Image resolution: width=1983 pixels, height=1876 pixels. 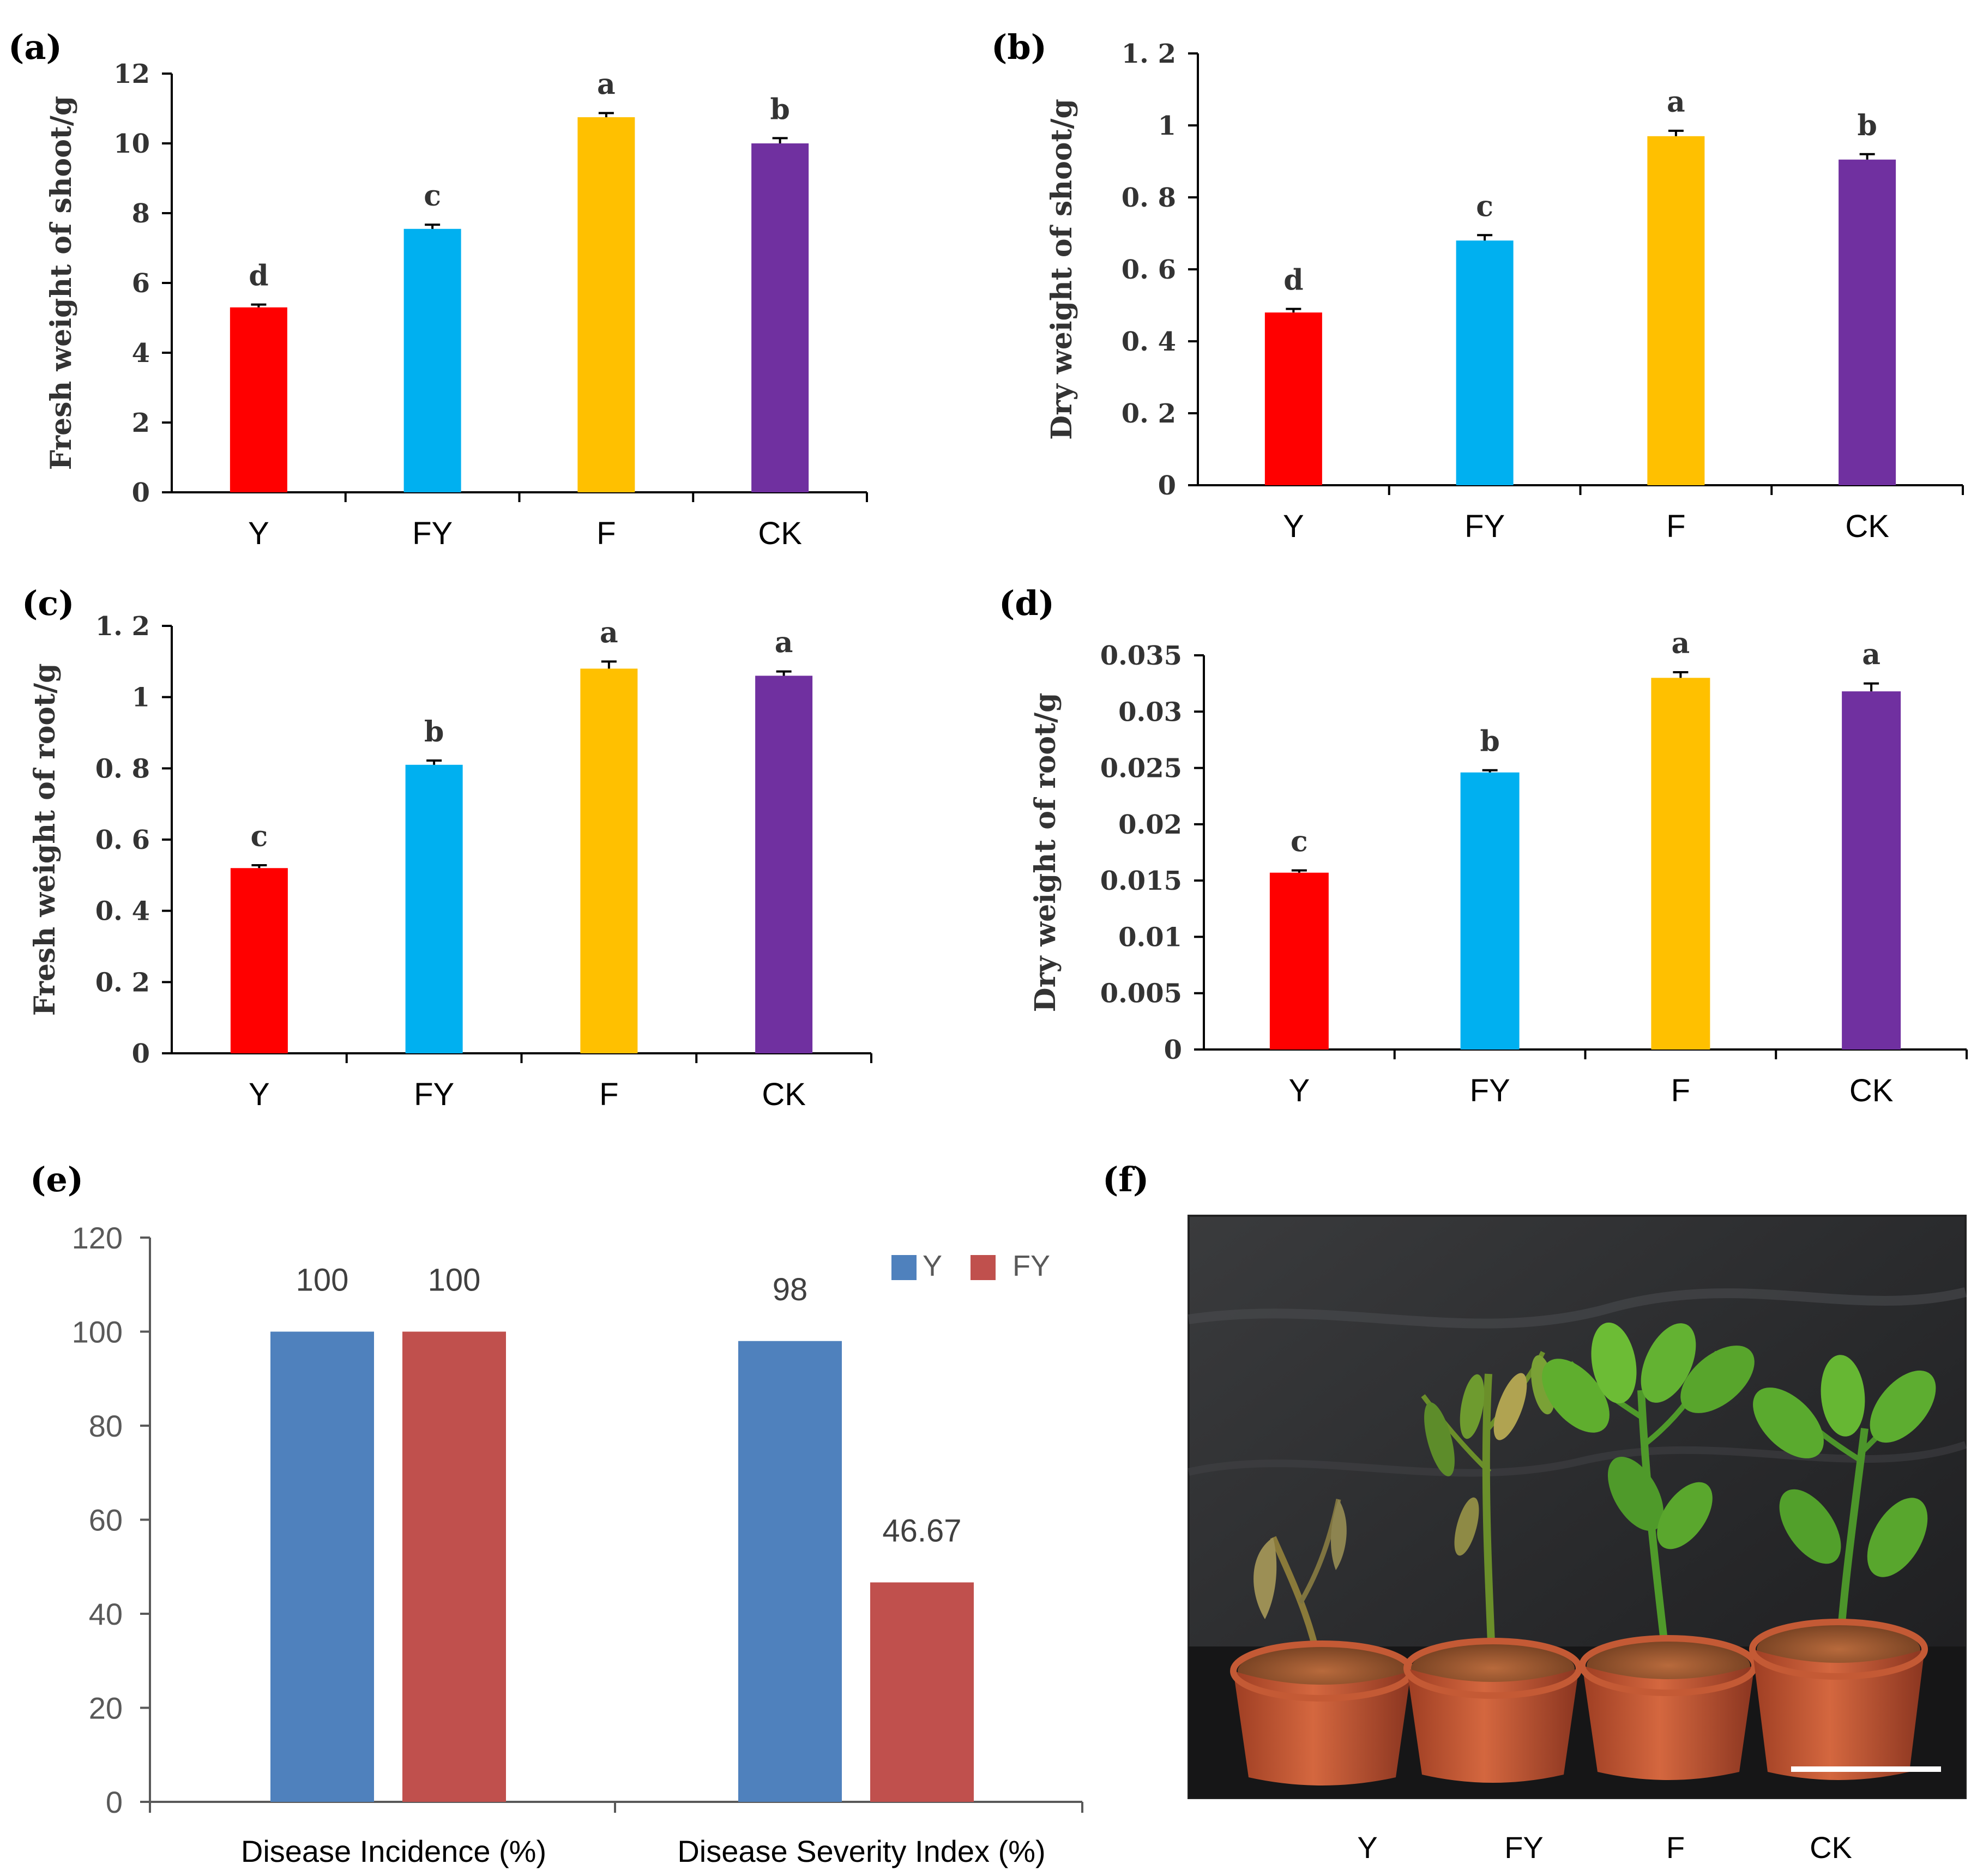 I want to click on y-tick-label: 1. 2, so click(x=122, y=626).